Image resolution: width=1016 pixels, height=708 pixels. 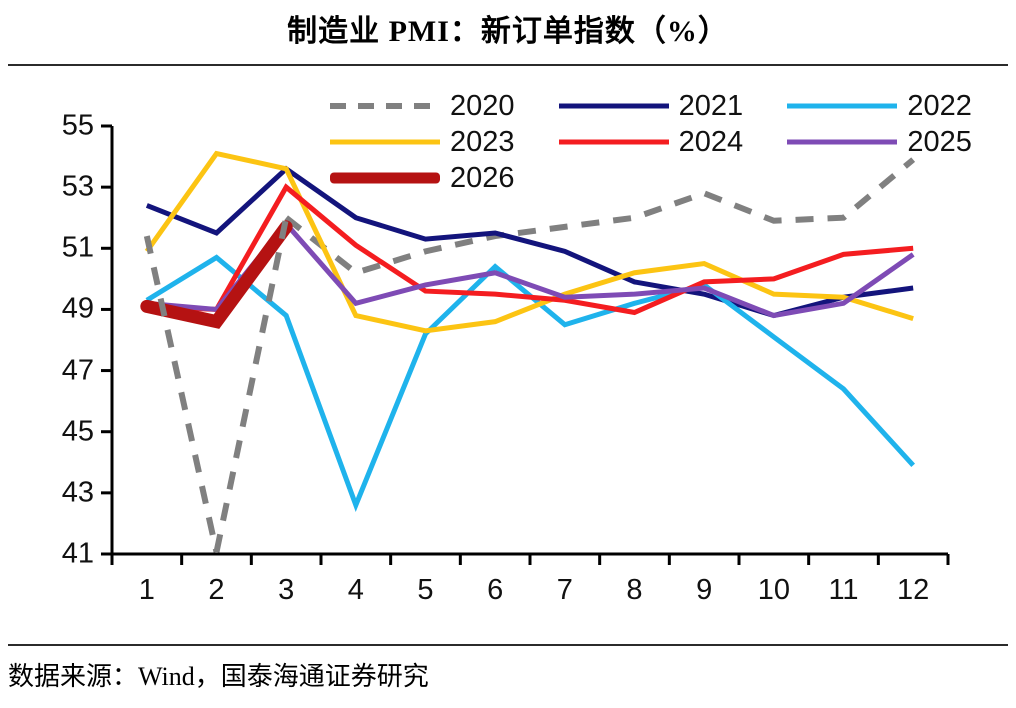 What do you see at coordinates (444, 106) in the screenshot?
I see `legend-item-2020: 2020` at bounding box center [444, 106].